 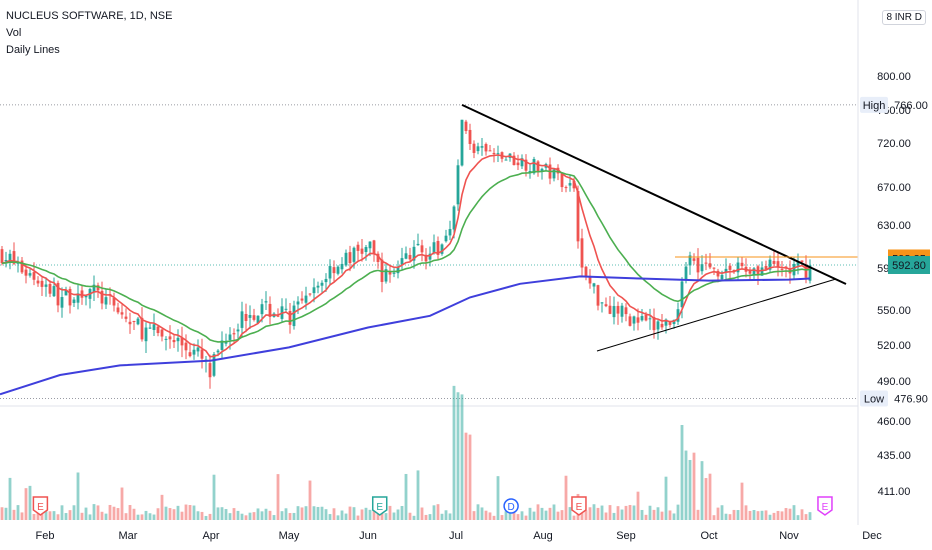 I want to click on time-tick-label: Aug, so click(x=543, y=536).